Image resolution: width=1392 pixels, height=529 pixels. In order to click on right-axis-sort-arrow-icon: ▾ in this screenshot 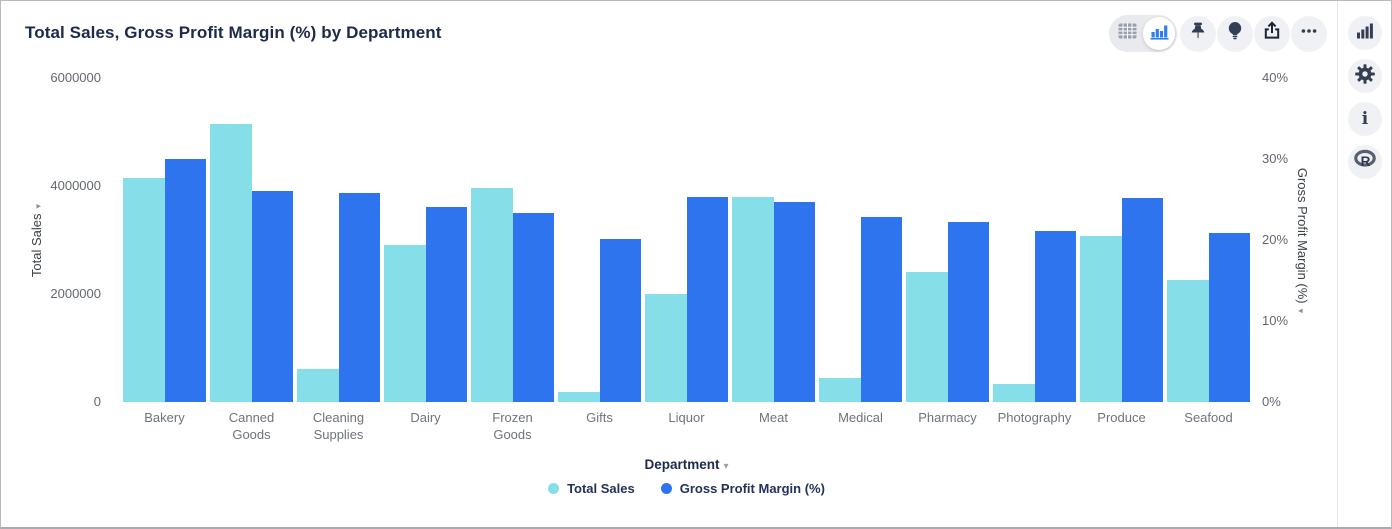, I will do `click(1301, 310)`.